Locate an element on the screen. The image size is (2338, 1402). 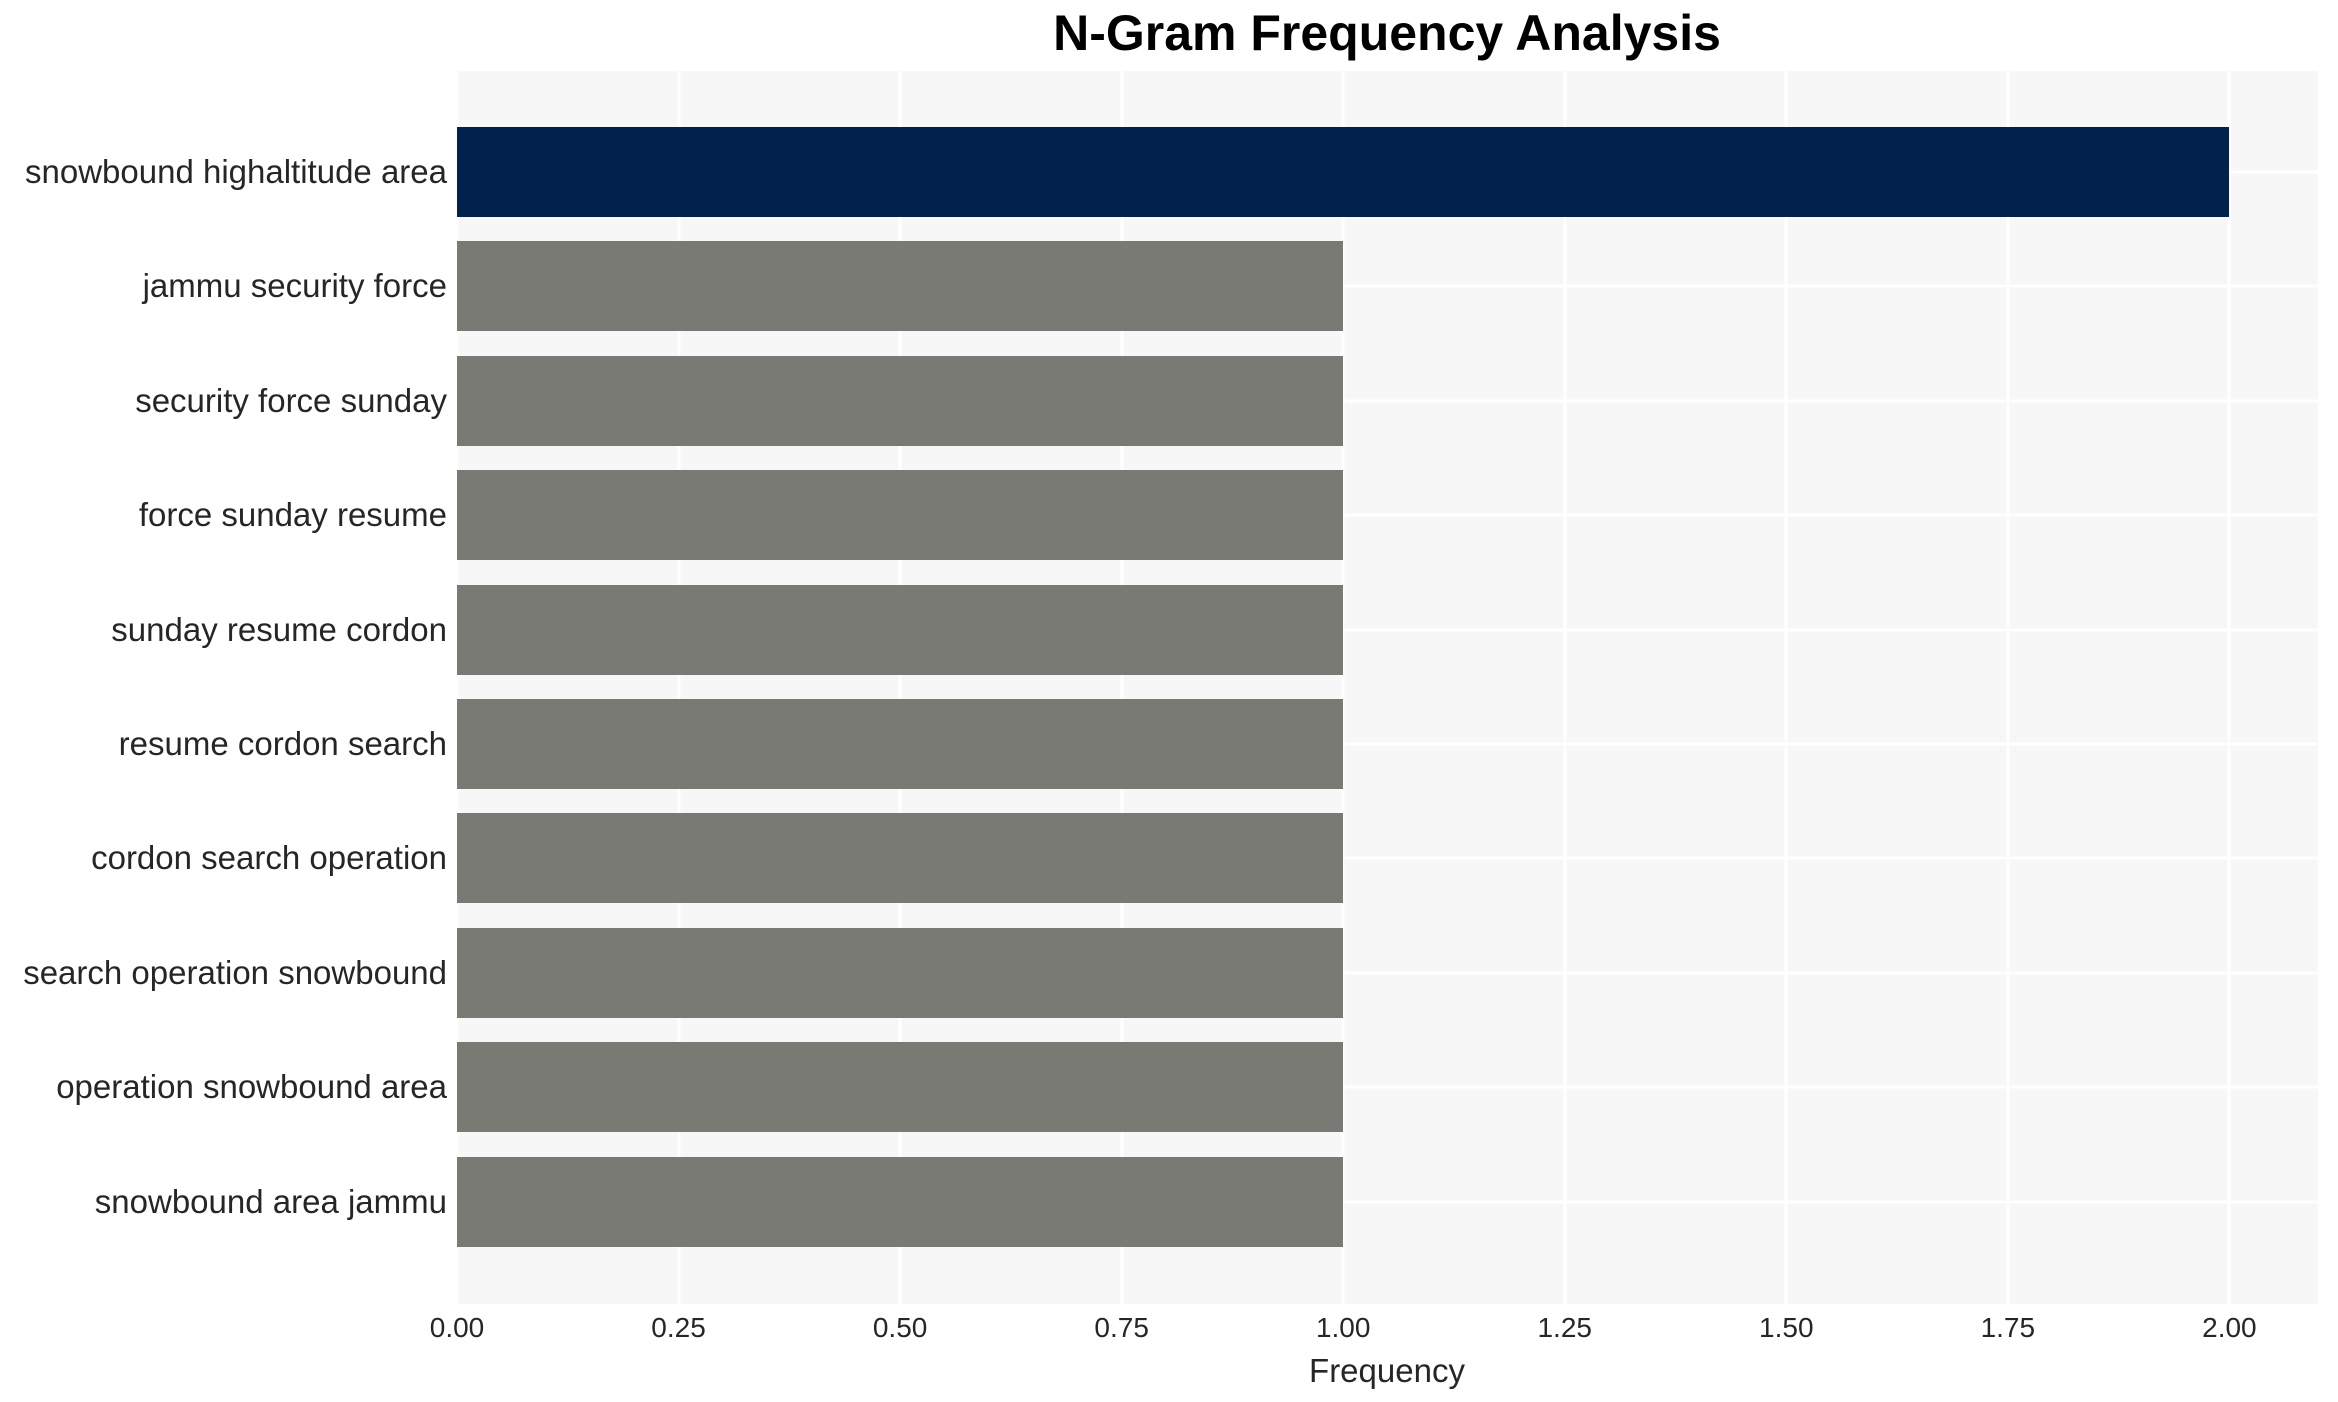
x-tick-label: 0.25 is located at coordinates (678, 1327).